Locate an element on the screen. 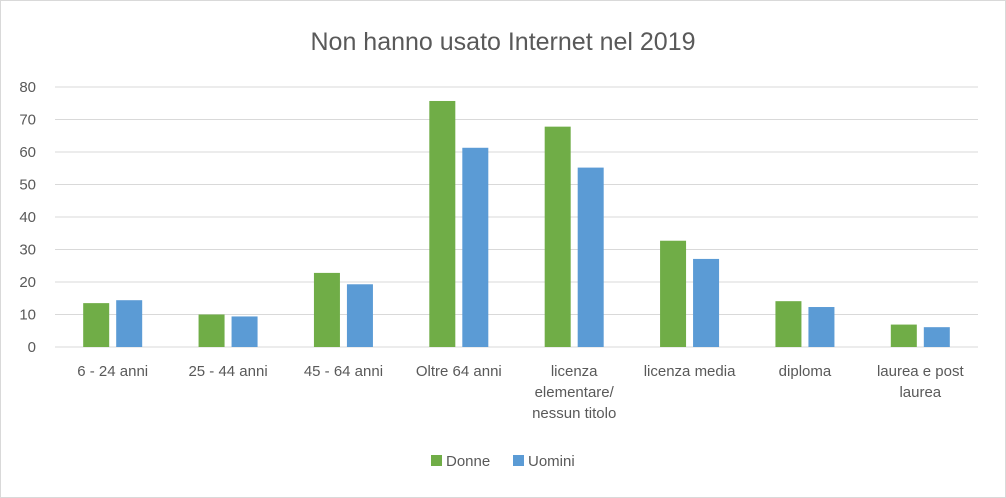 The height and width of the screenshot is (498, 1006). y-tick-label: 80 is located at coordinates (27, 87).